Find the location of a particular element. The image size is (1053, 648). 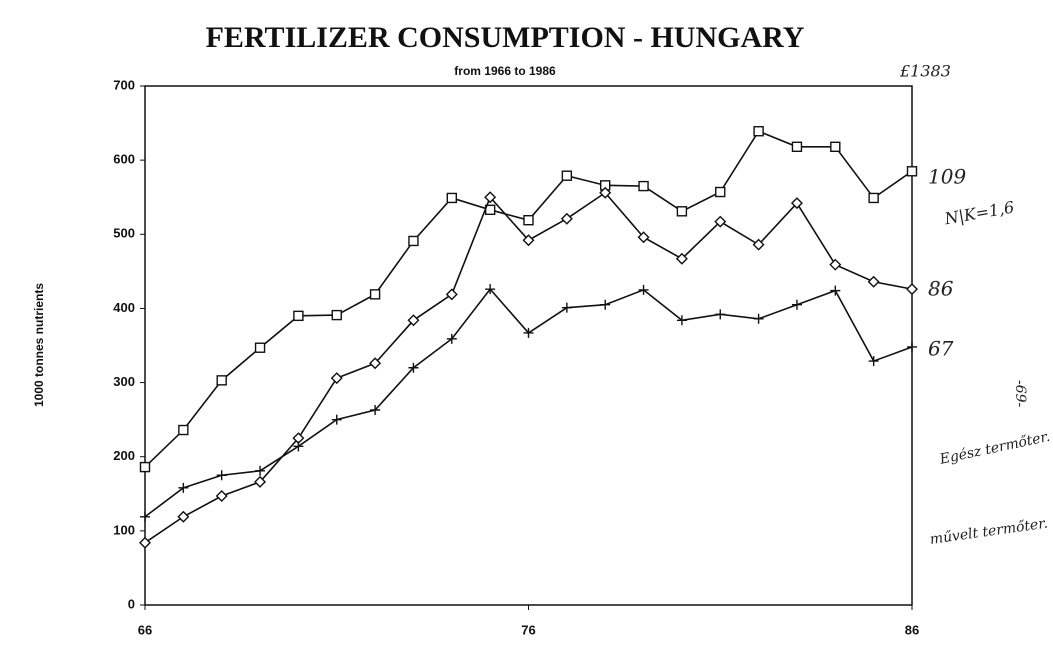

y-tick-label: 200 is located at coordinates (124, 455).